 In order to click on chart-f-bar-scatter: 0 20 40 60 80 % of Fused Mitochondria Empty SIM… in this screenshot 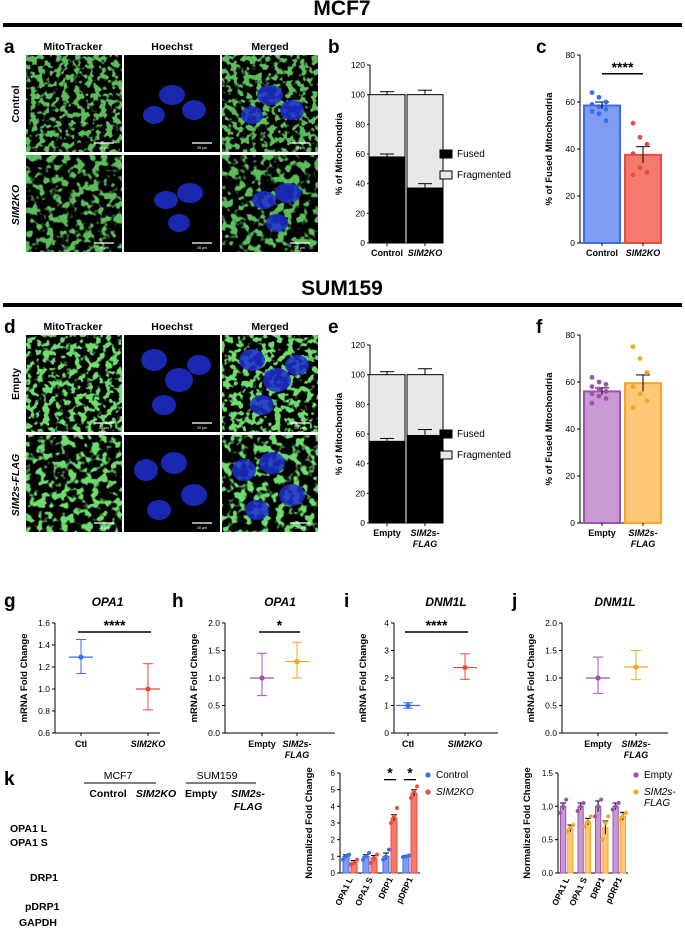, I will do `click(603, 439)`.